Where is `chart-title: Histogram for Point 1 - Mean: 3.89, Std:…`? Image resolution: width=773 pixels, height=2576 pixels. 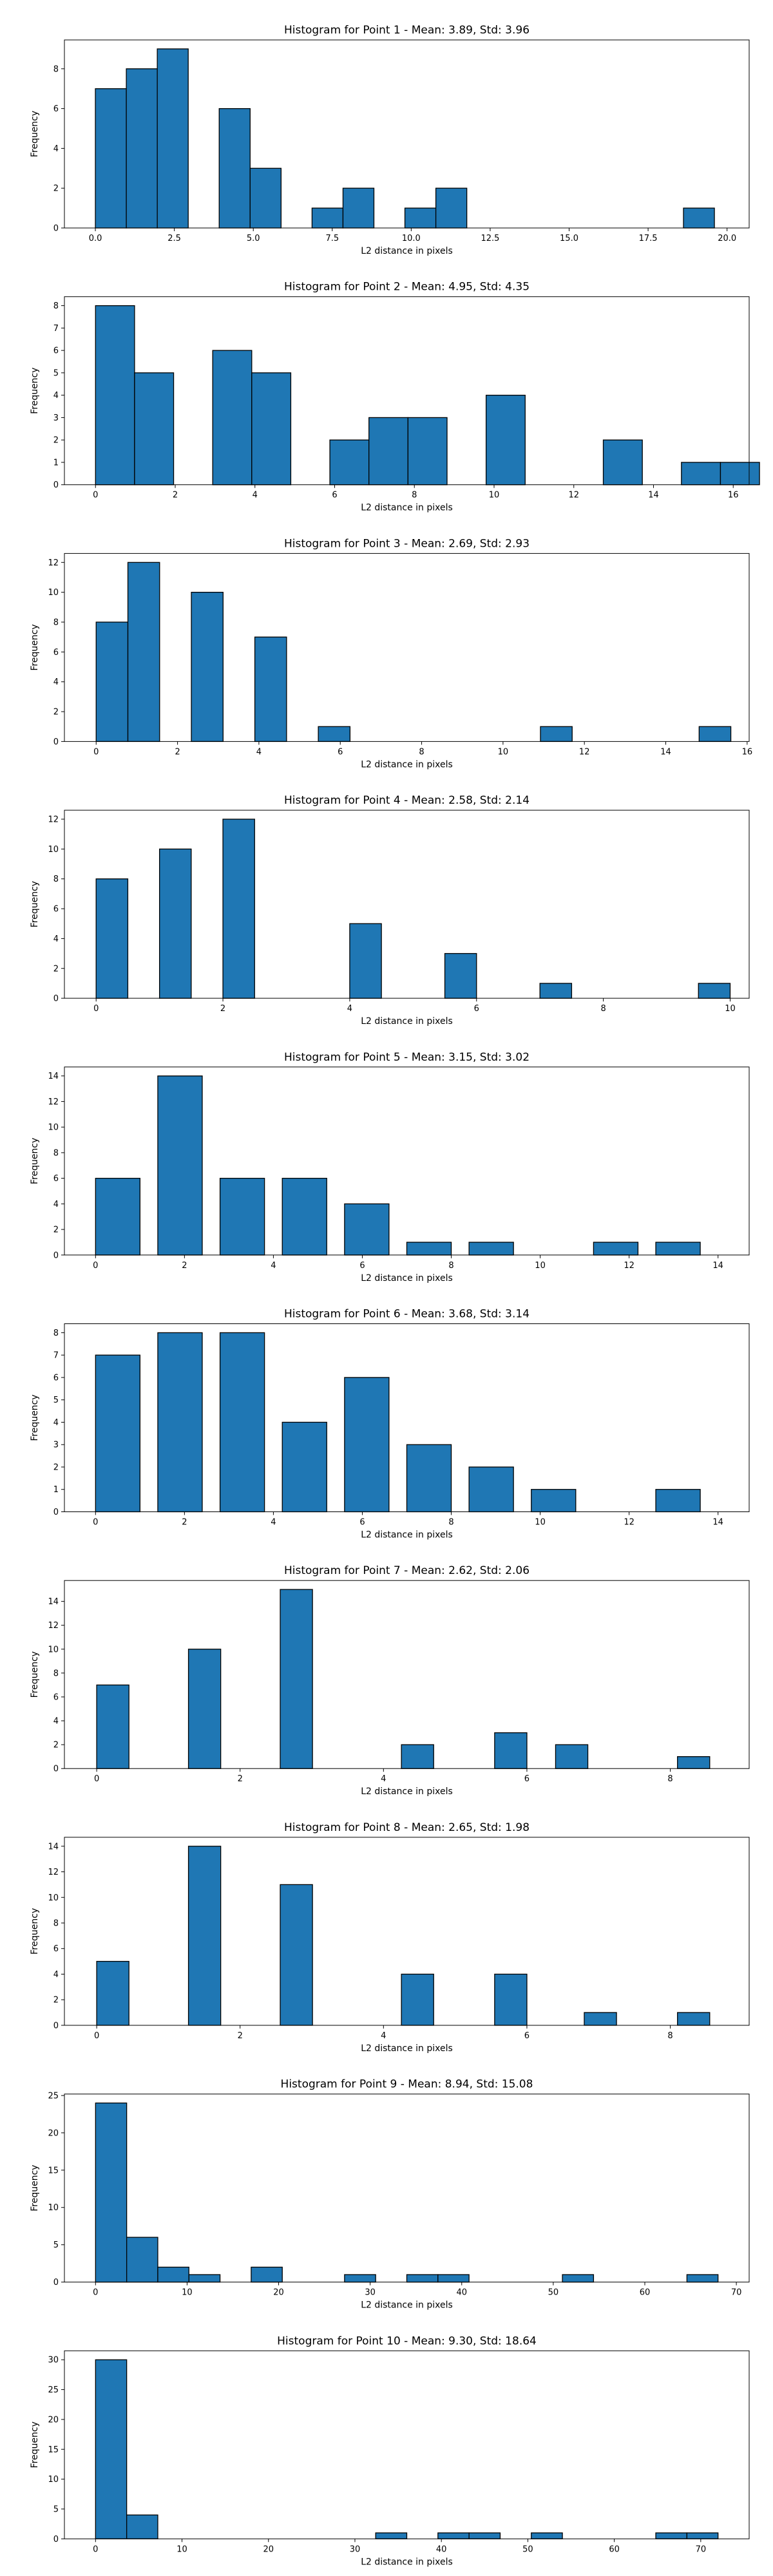 chart-title: Histogram for Point 1 - Mean: 3.89, Std:… is located at coordinates (407, 30).